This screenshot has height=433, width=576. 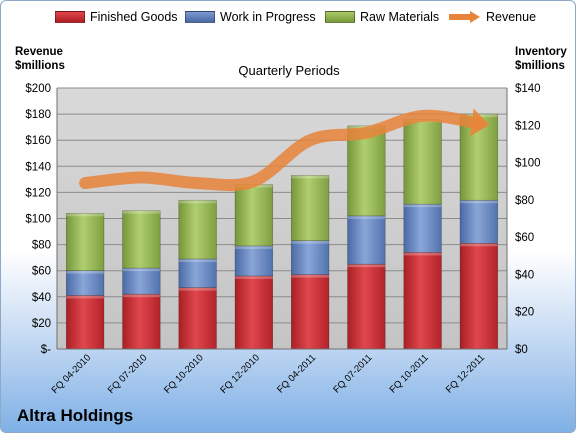 I want to click on left-tick-label: $200, so click(x=38, y=89).